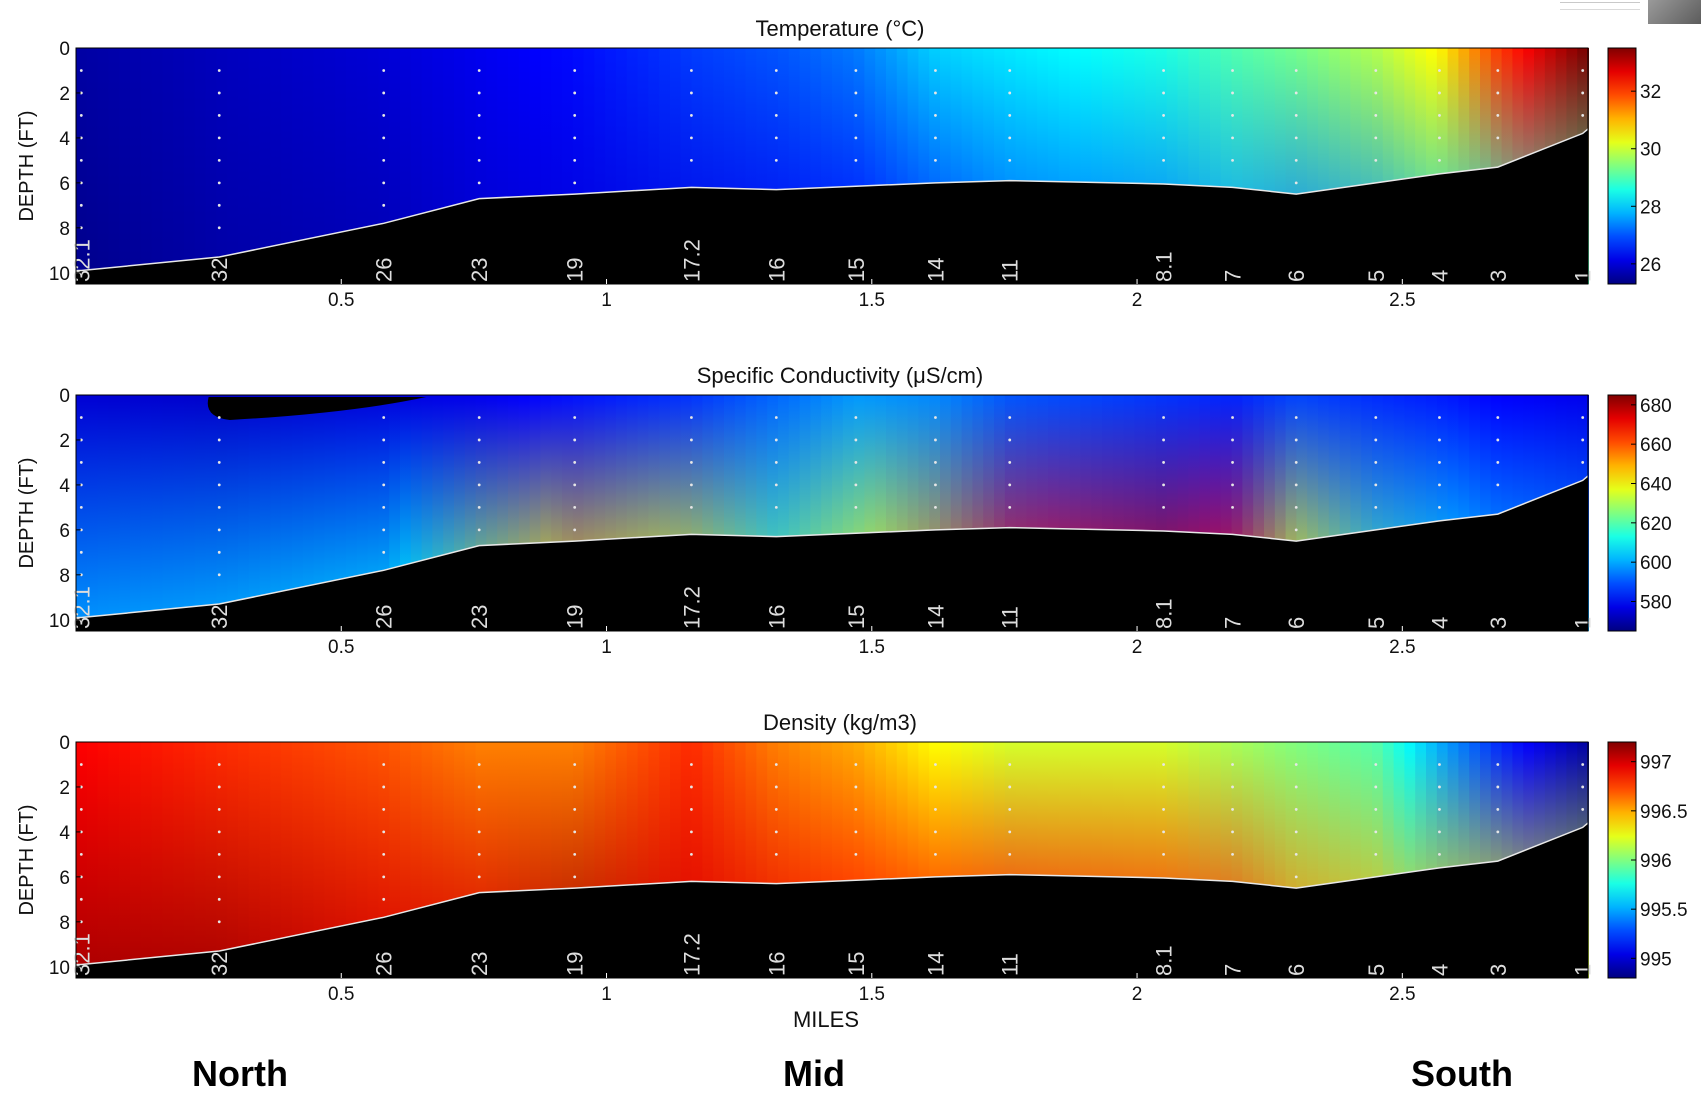  I want to click on station-label: 8.1, so click(1164, 266).